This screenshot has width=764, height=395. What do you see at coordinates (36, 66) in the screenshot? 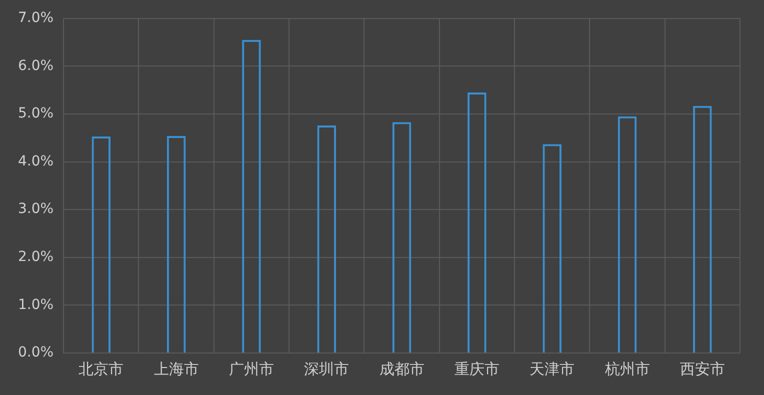
I see `y-tick-label: 6.0%` at bounding box center [36, 66].